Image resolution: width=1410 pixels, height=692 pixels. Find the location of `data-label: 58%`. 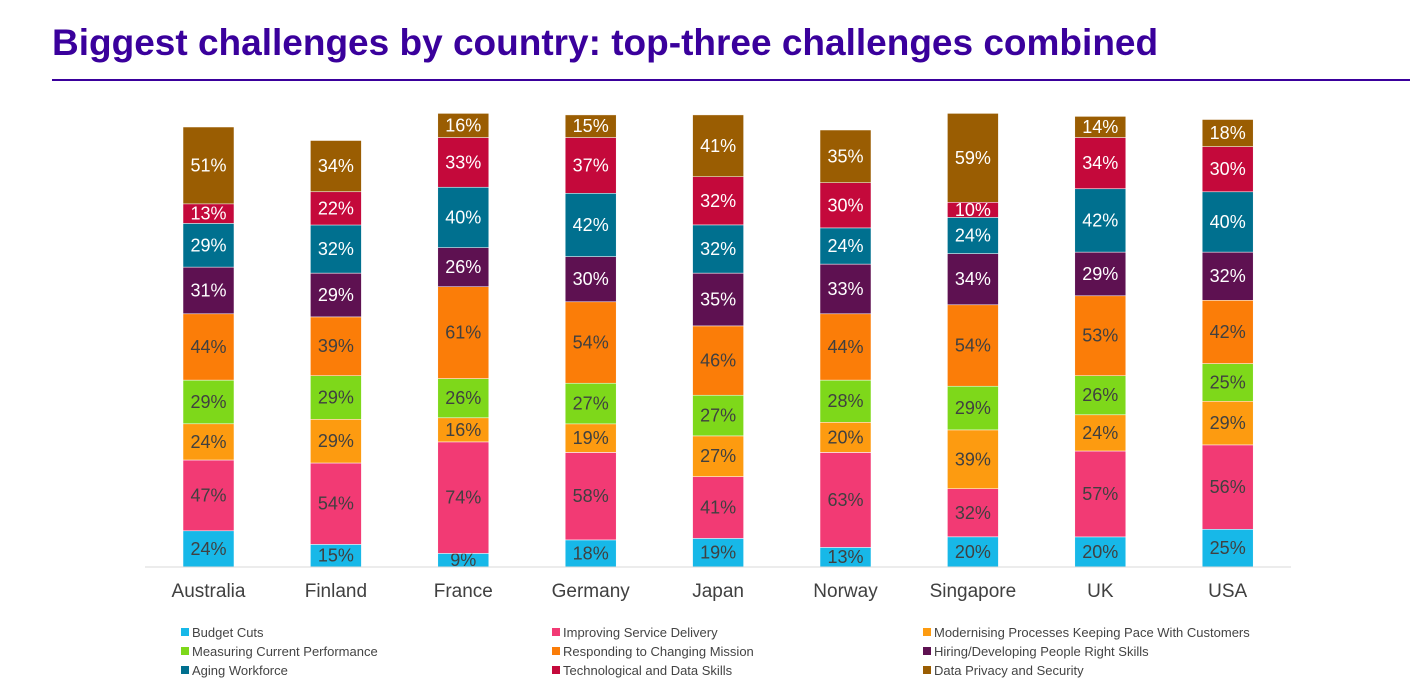

data-label: 58% is located at coordinates (591, 496).